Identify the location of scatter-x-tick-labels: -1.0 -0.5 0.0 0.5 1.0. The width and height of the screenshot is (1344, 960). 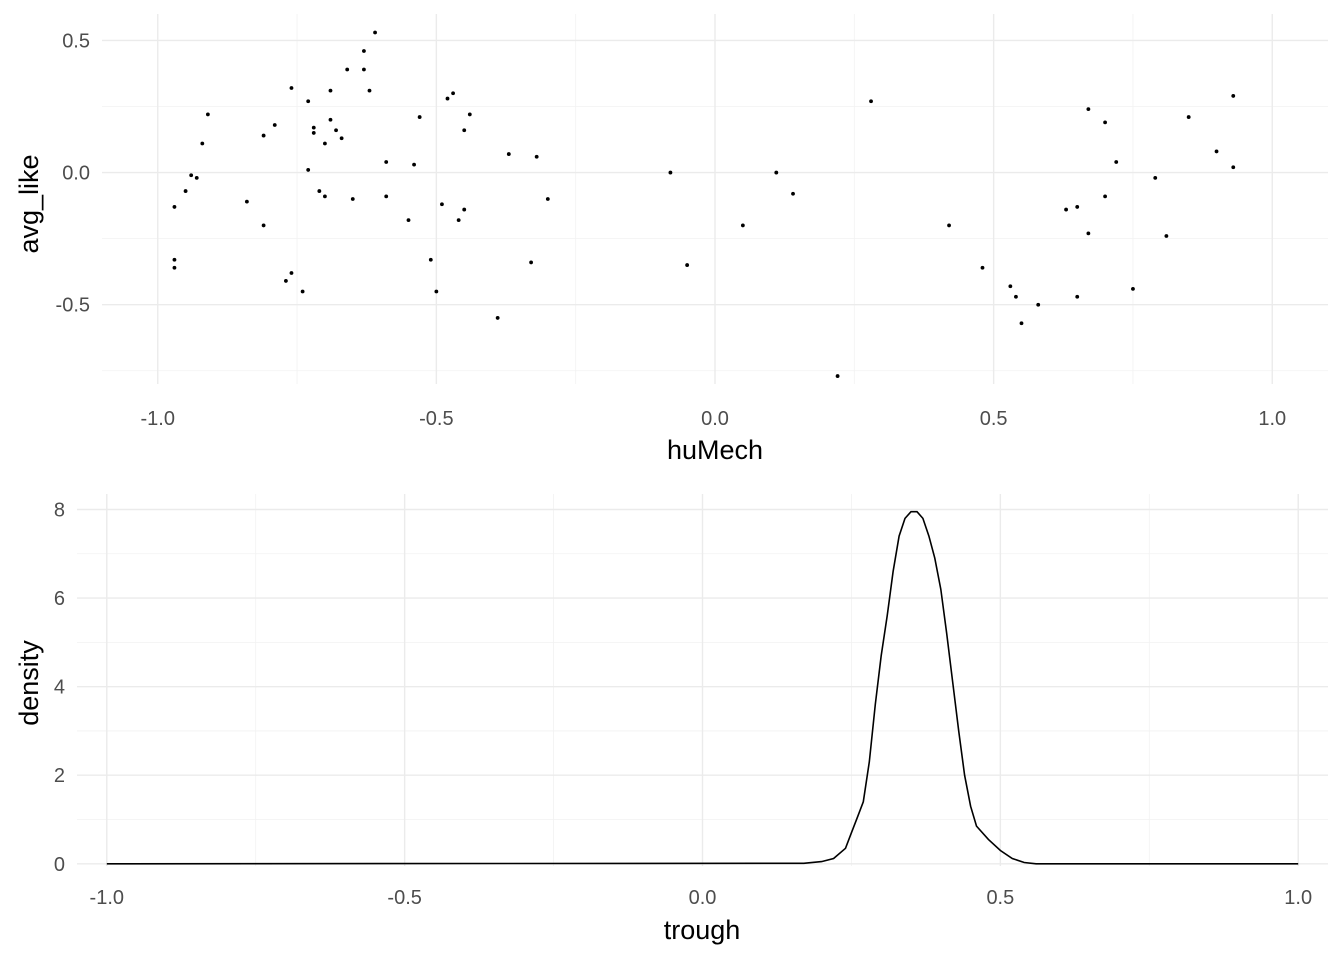
(713, 419).